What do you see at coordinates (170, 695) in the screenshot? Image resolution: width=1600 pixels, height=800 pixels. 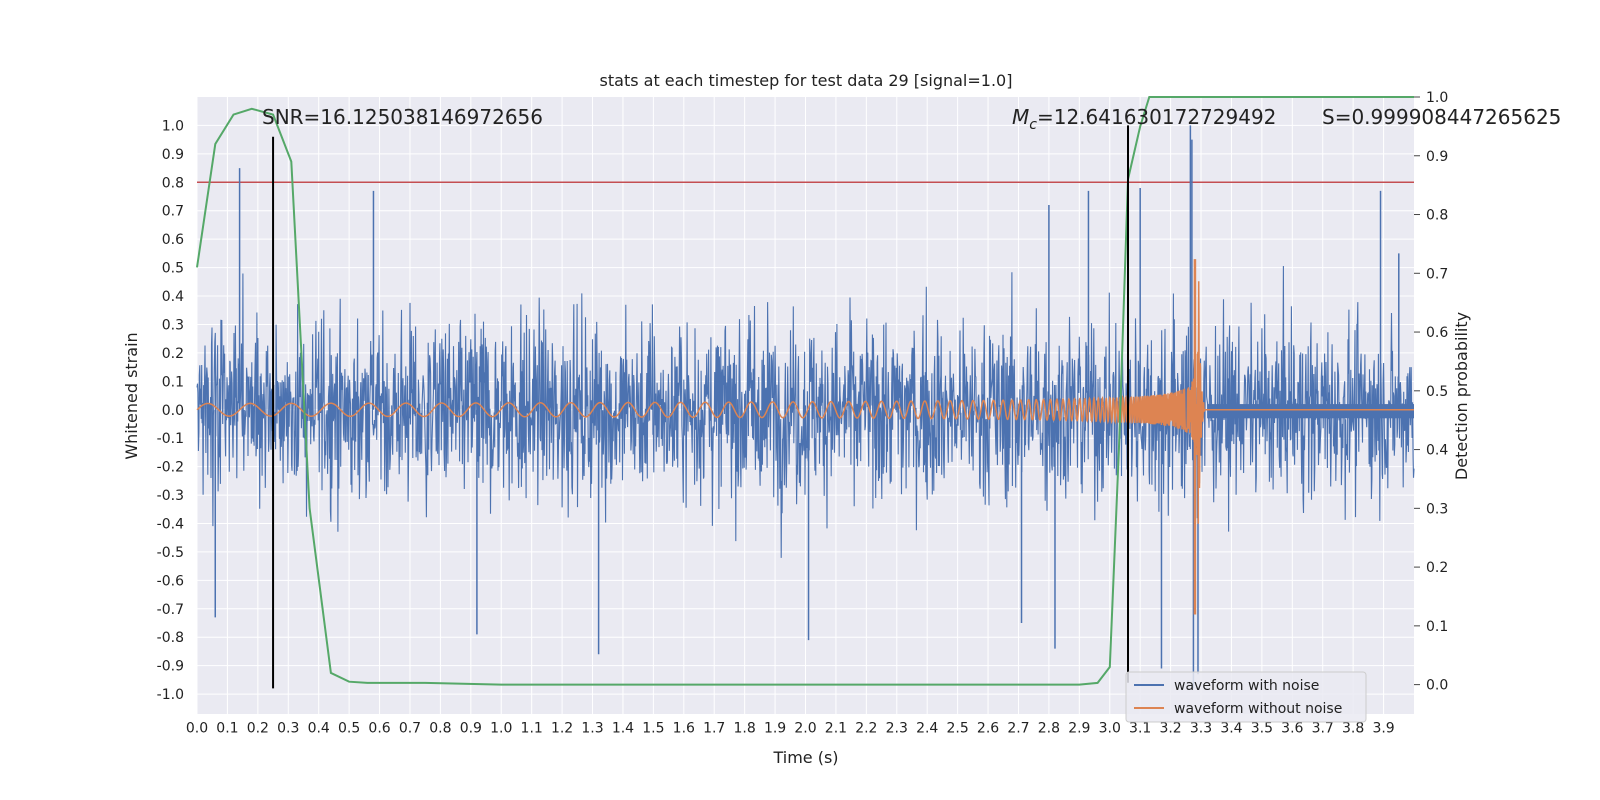 I see `y-tick-label: -1.0` at bounding box center [170, 695].